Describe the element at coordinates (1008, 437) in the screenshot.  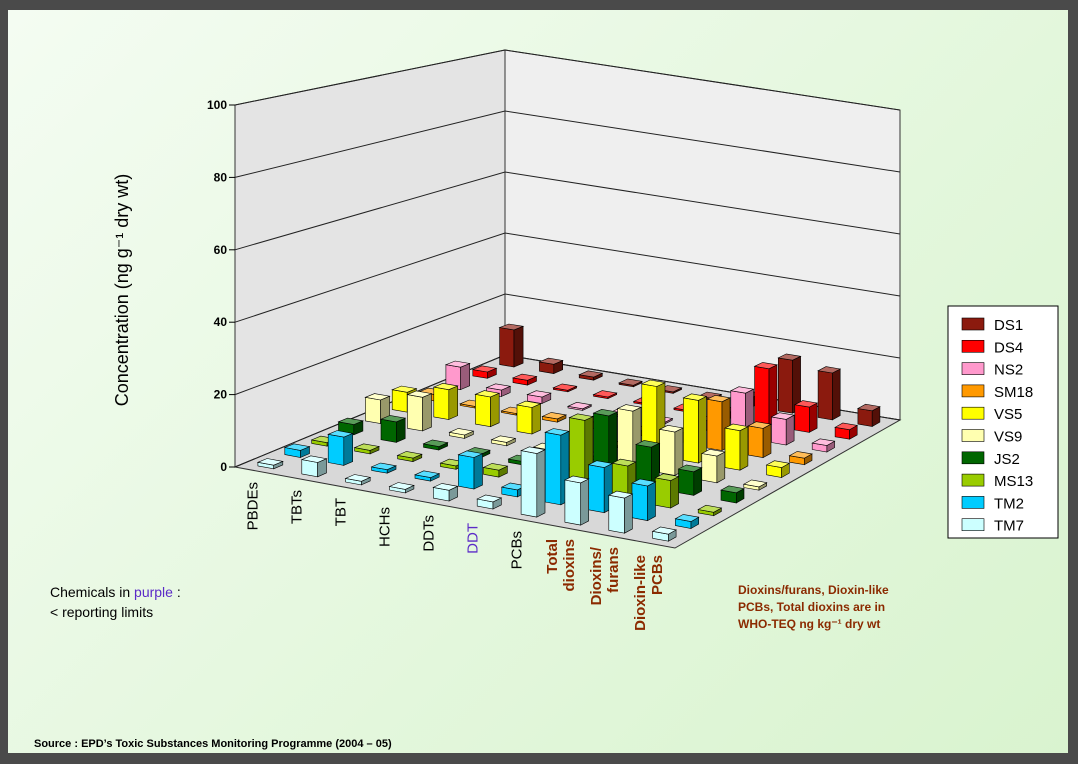
I see `legend-label: VS9` at that location.